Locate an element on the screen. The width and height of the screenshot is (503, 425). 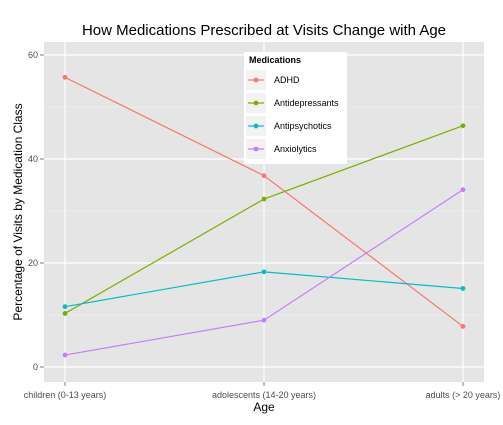
x-axis-label: Age is located at coordinates (264, 407).